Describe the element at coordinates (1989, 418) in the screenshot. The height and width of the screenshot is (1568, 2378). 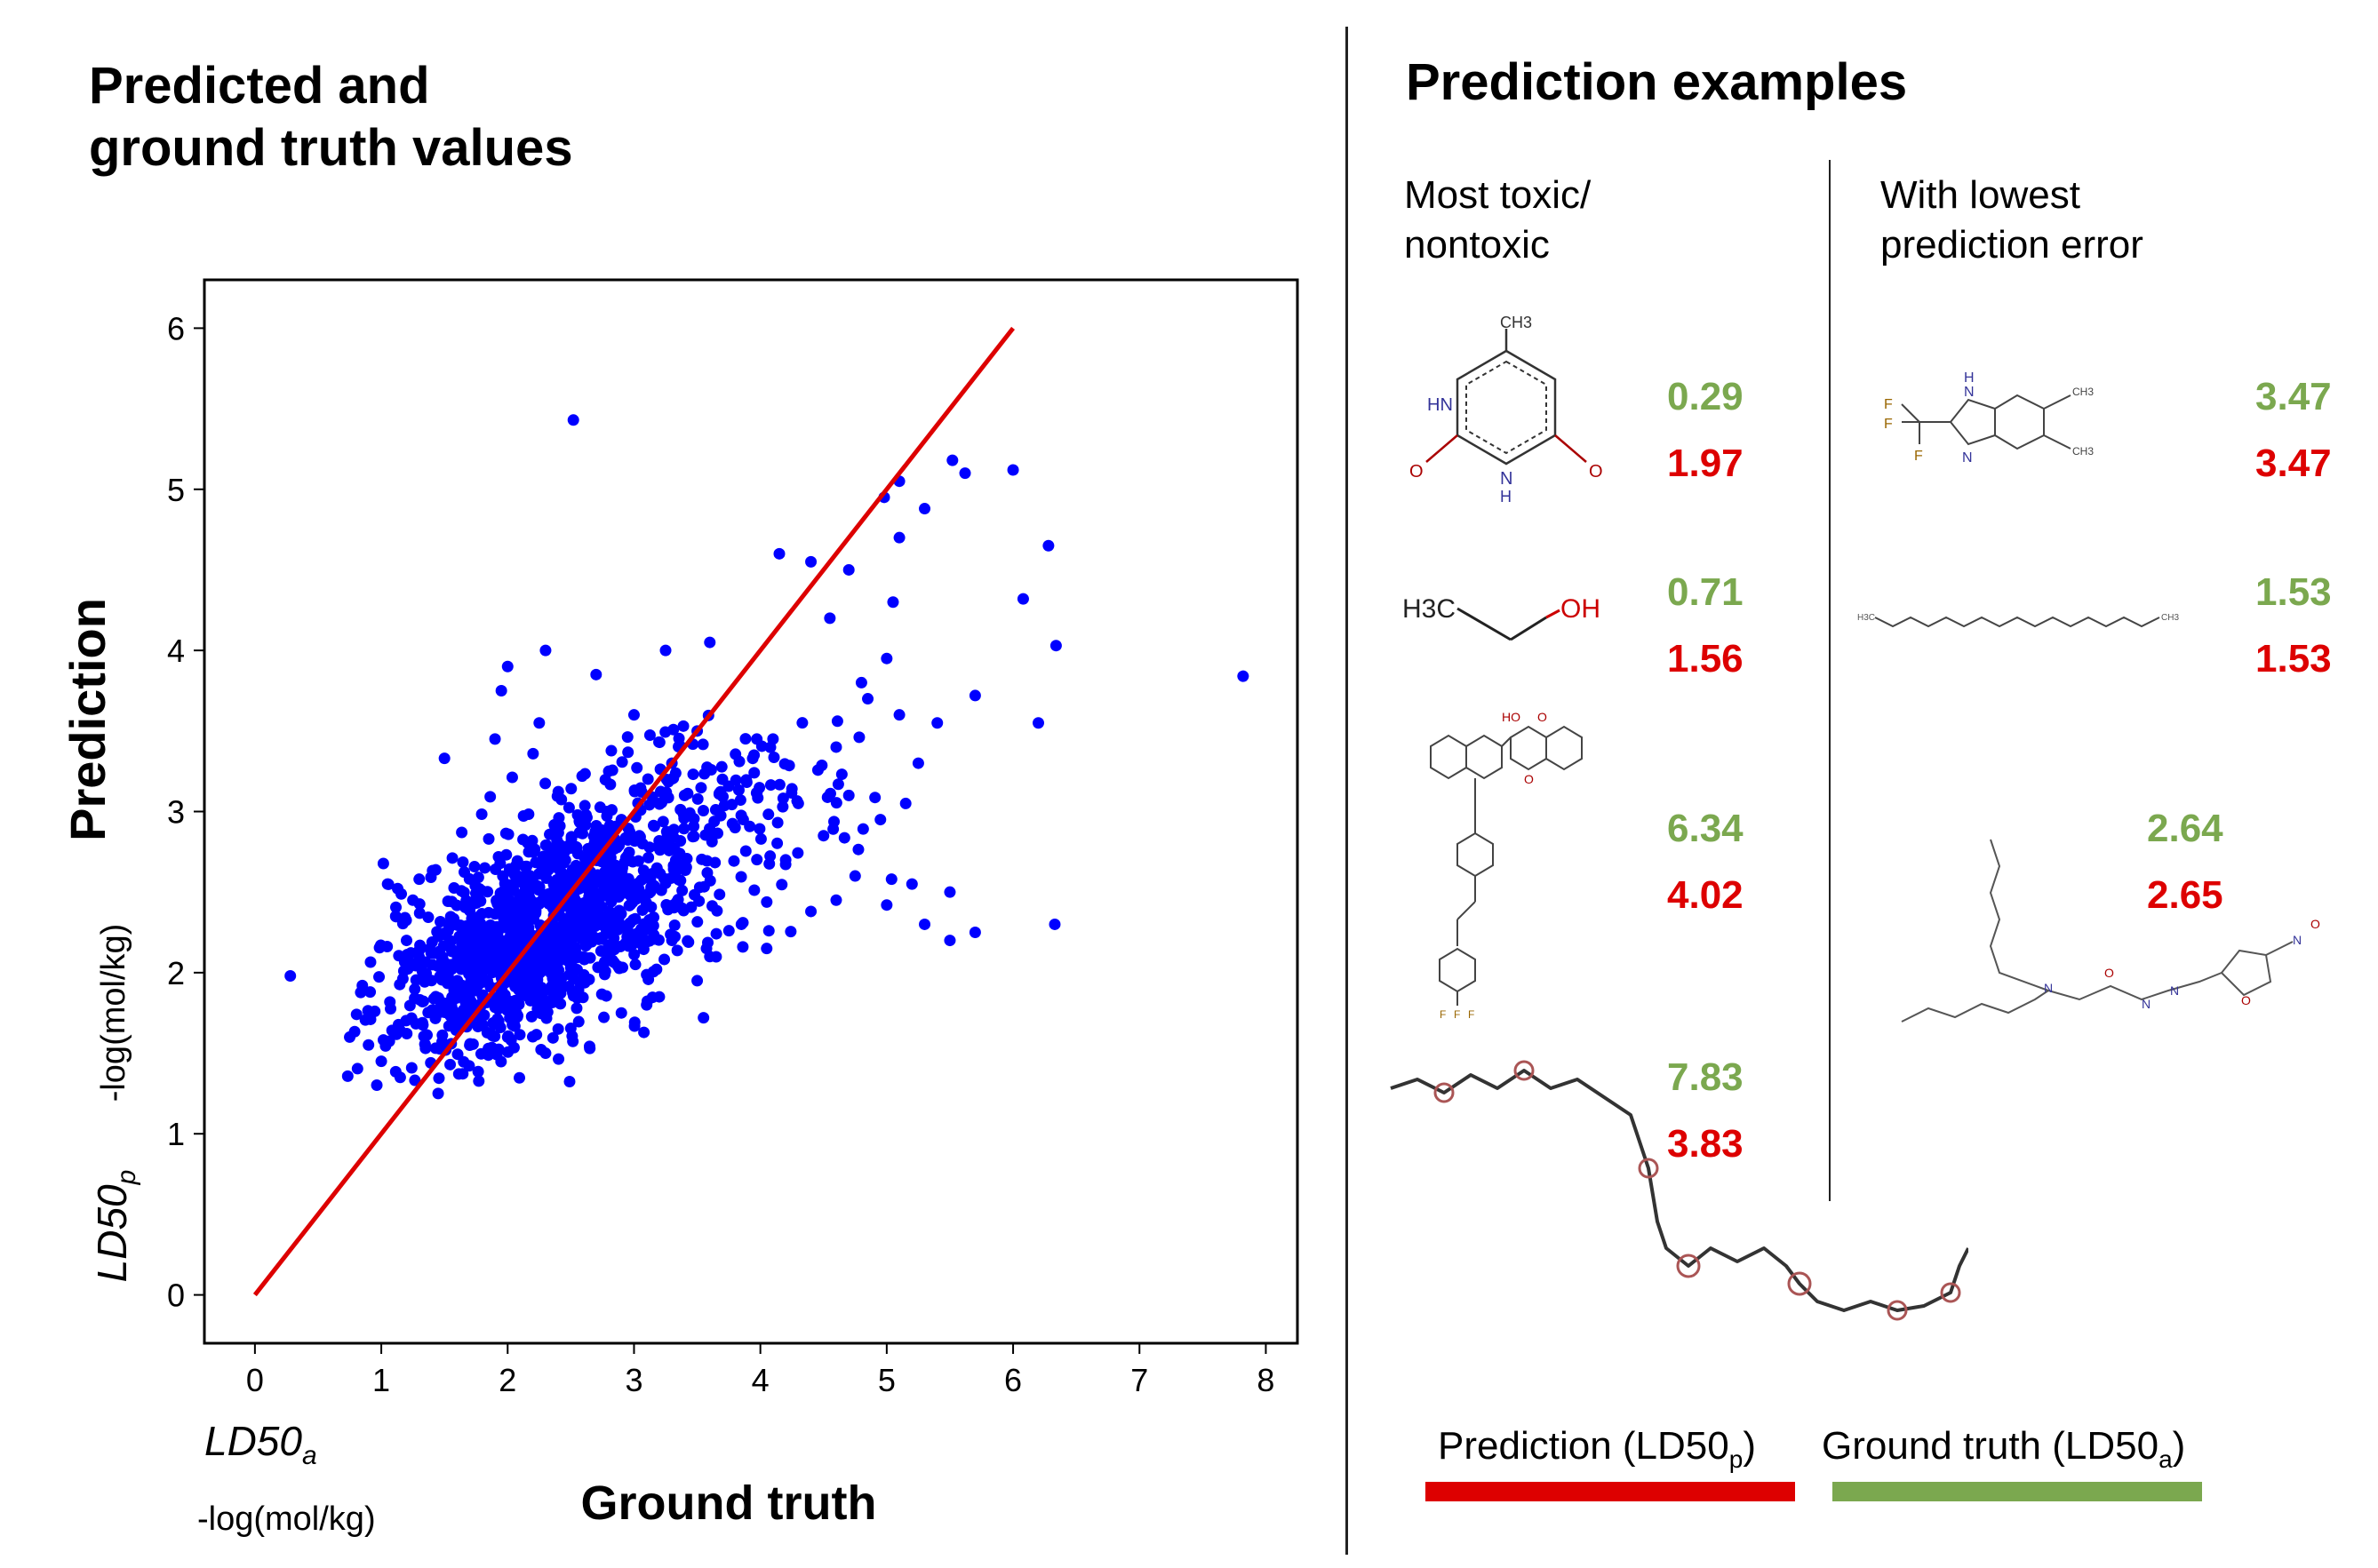
I see `molecule-trifluoromethyl-benzimidazole: F F F H N N CH3 CH3` at that location.